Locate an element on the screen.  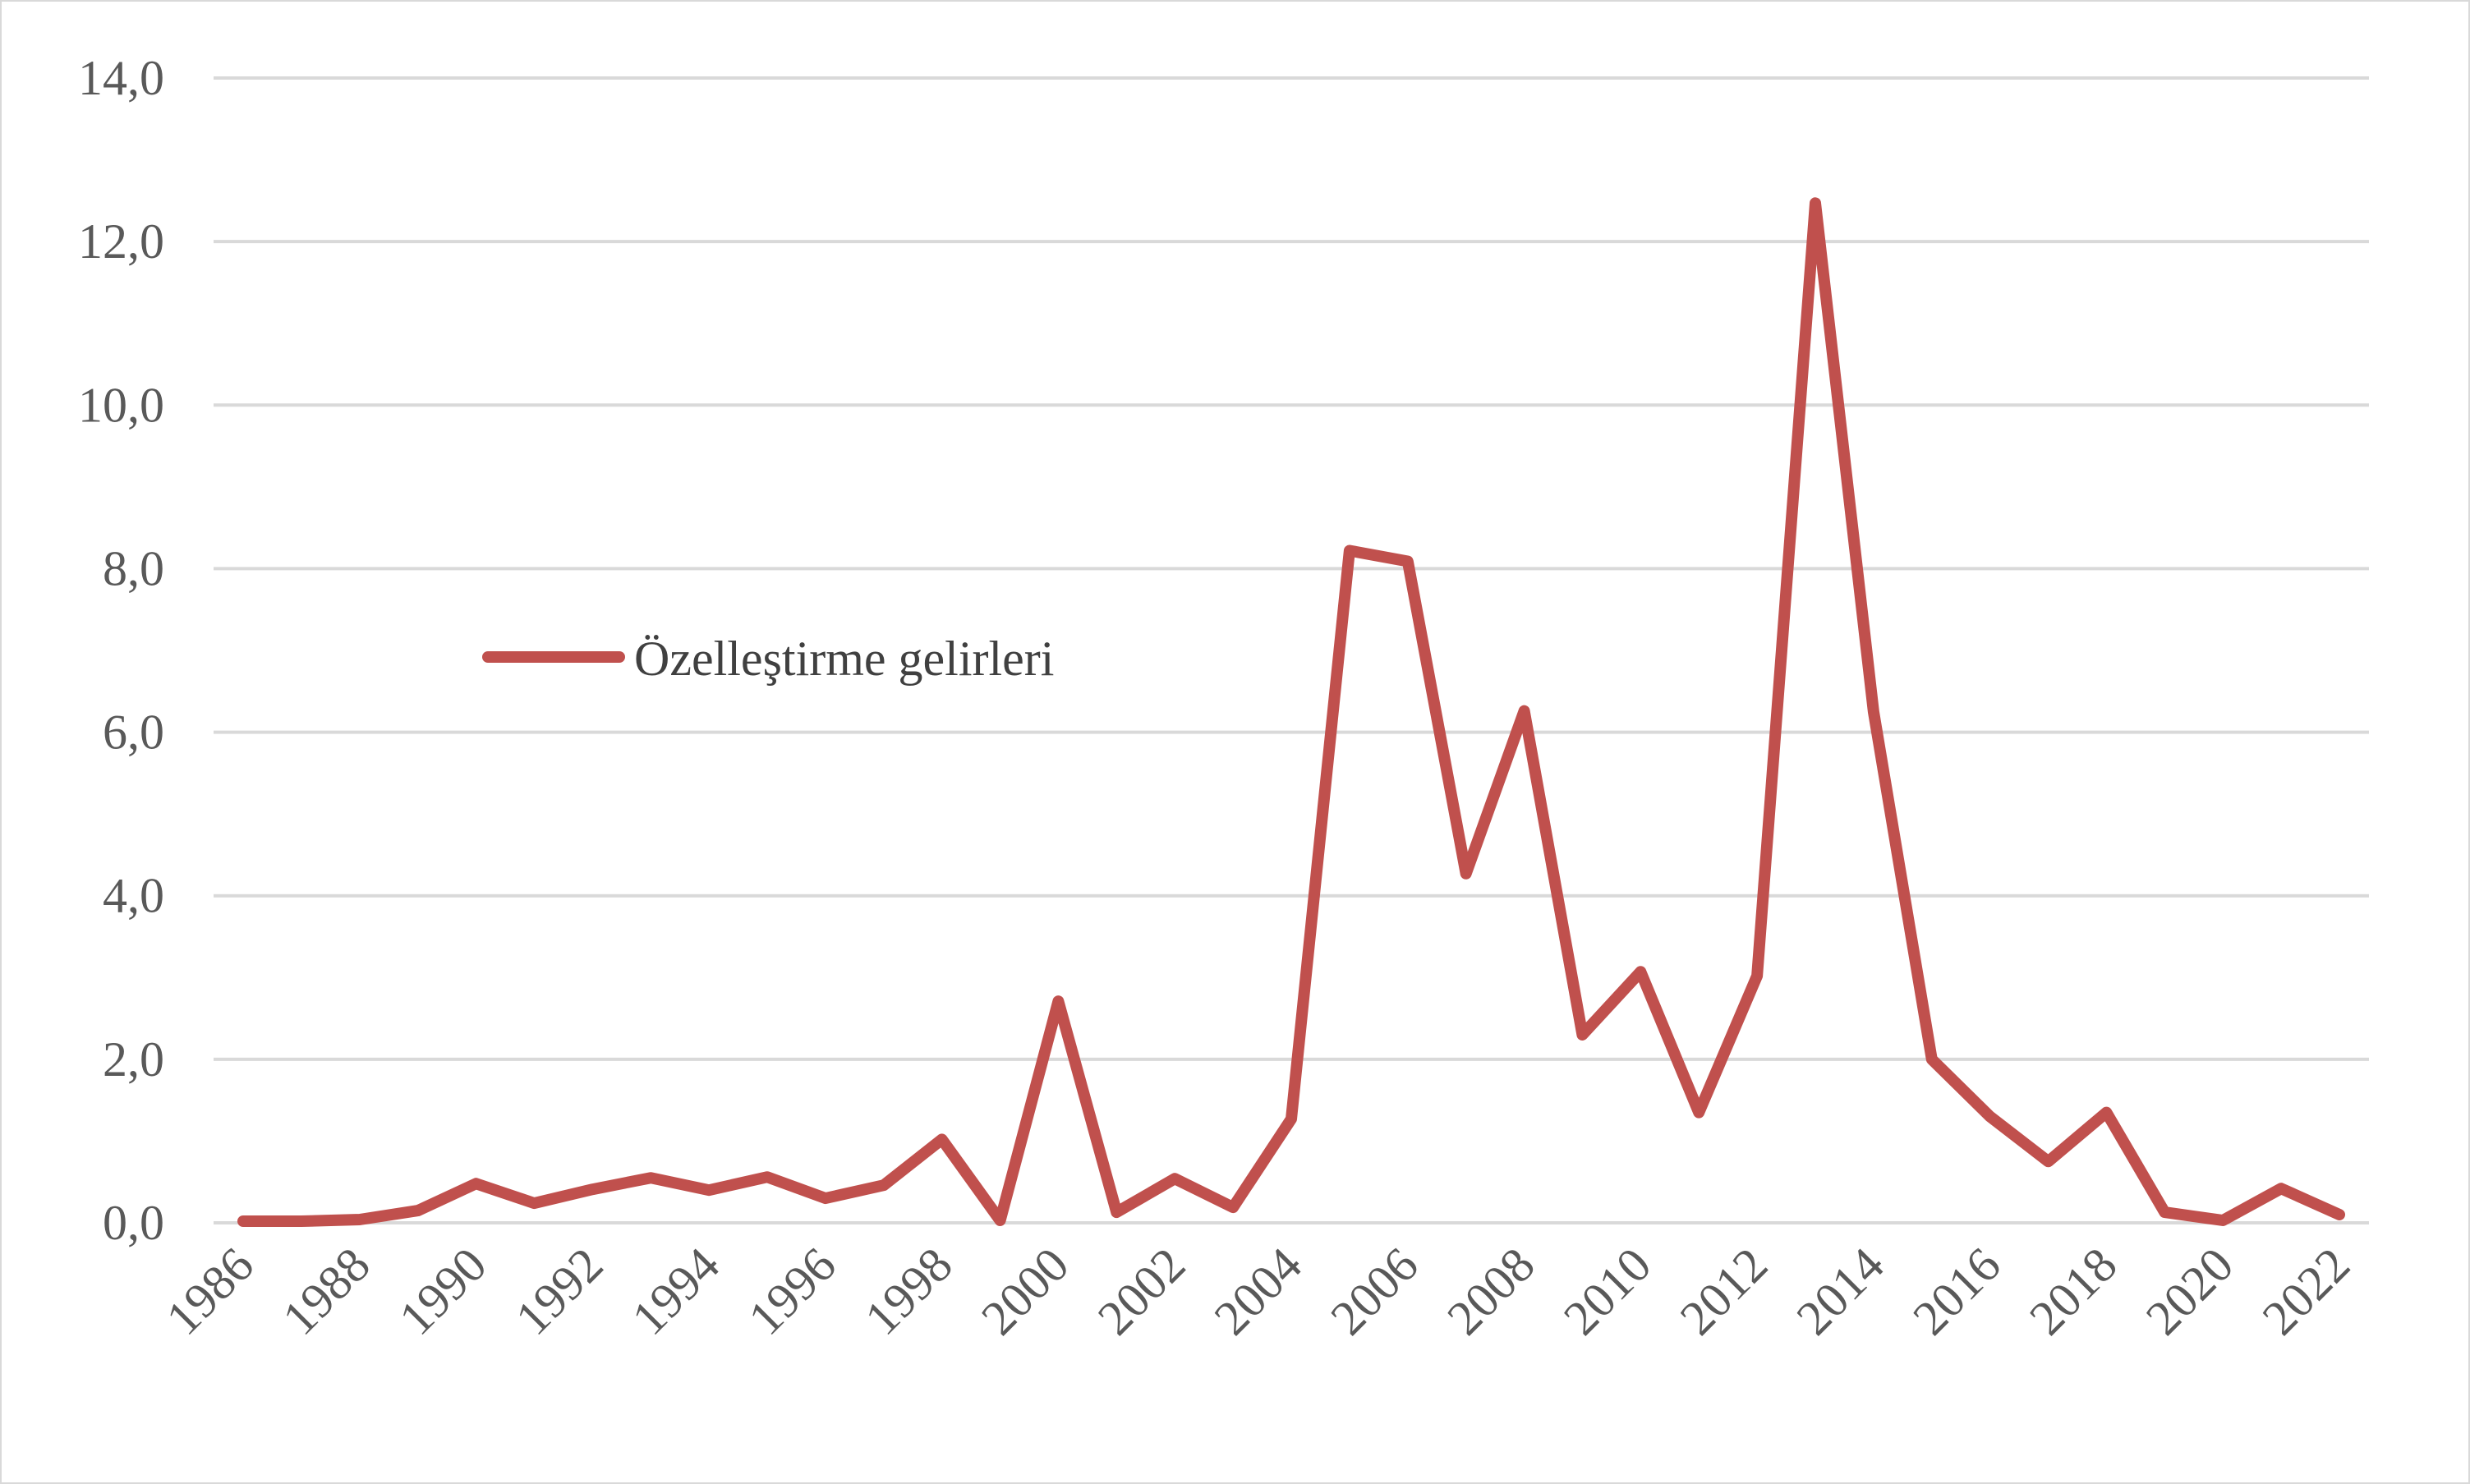
y-tick-label: 12,0 is located at coordinates (121, 241).